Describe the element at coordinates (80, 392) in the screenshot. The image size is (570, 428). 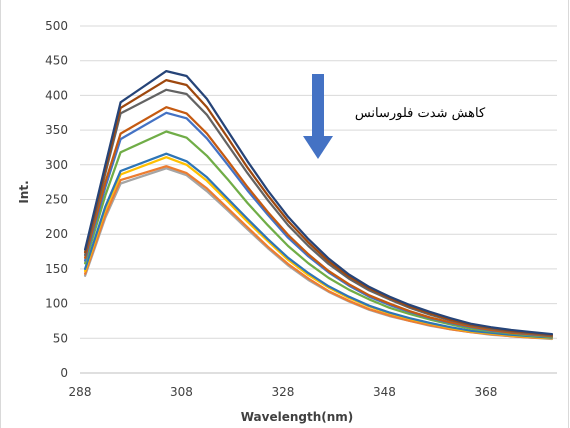
I see `x-tick-label: 288` at that location.